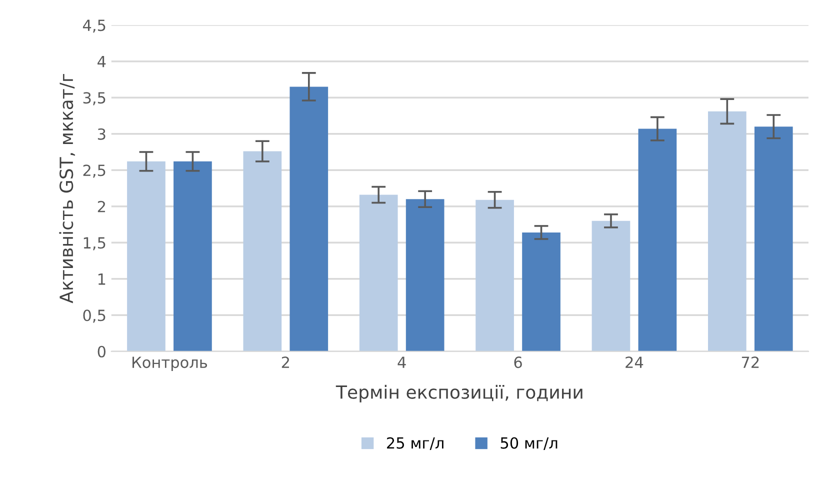  I want to click on x-axis-title: Термін експозиції, години, so click(459, 393).